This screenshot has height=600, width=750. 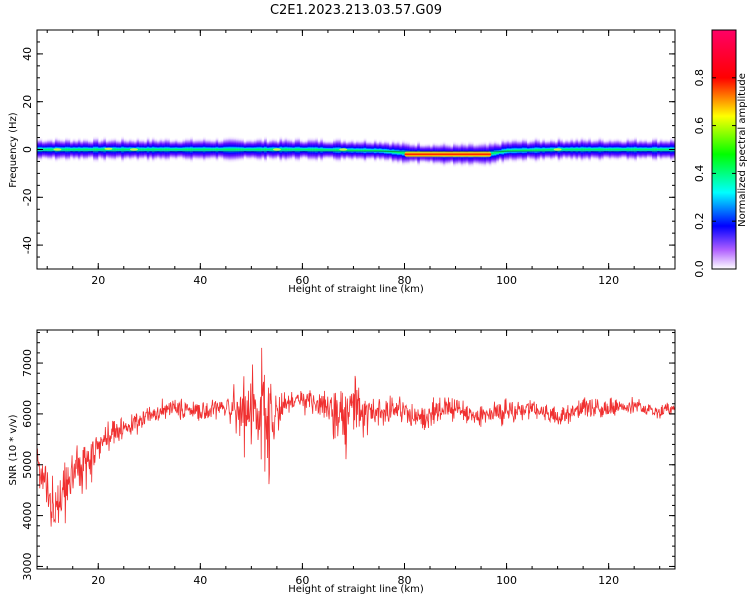 What do you see at coordinates (608, 280) in the screenshot?
I see `x-tick-label: 120` at bounding box center [608, 280].